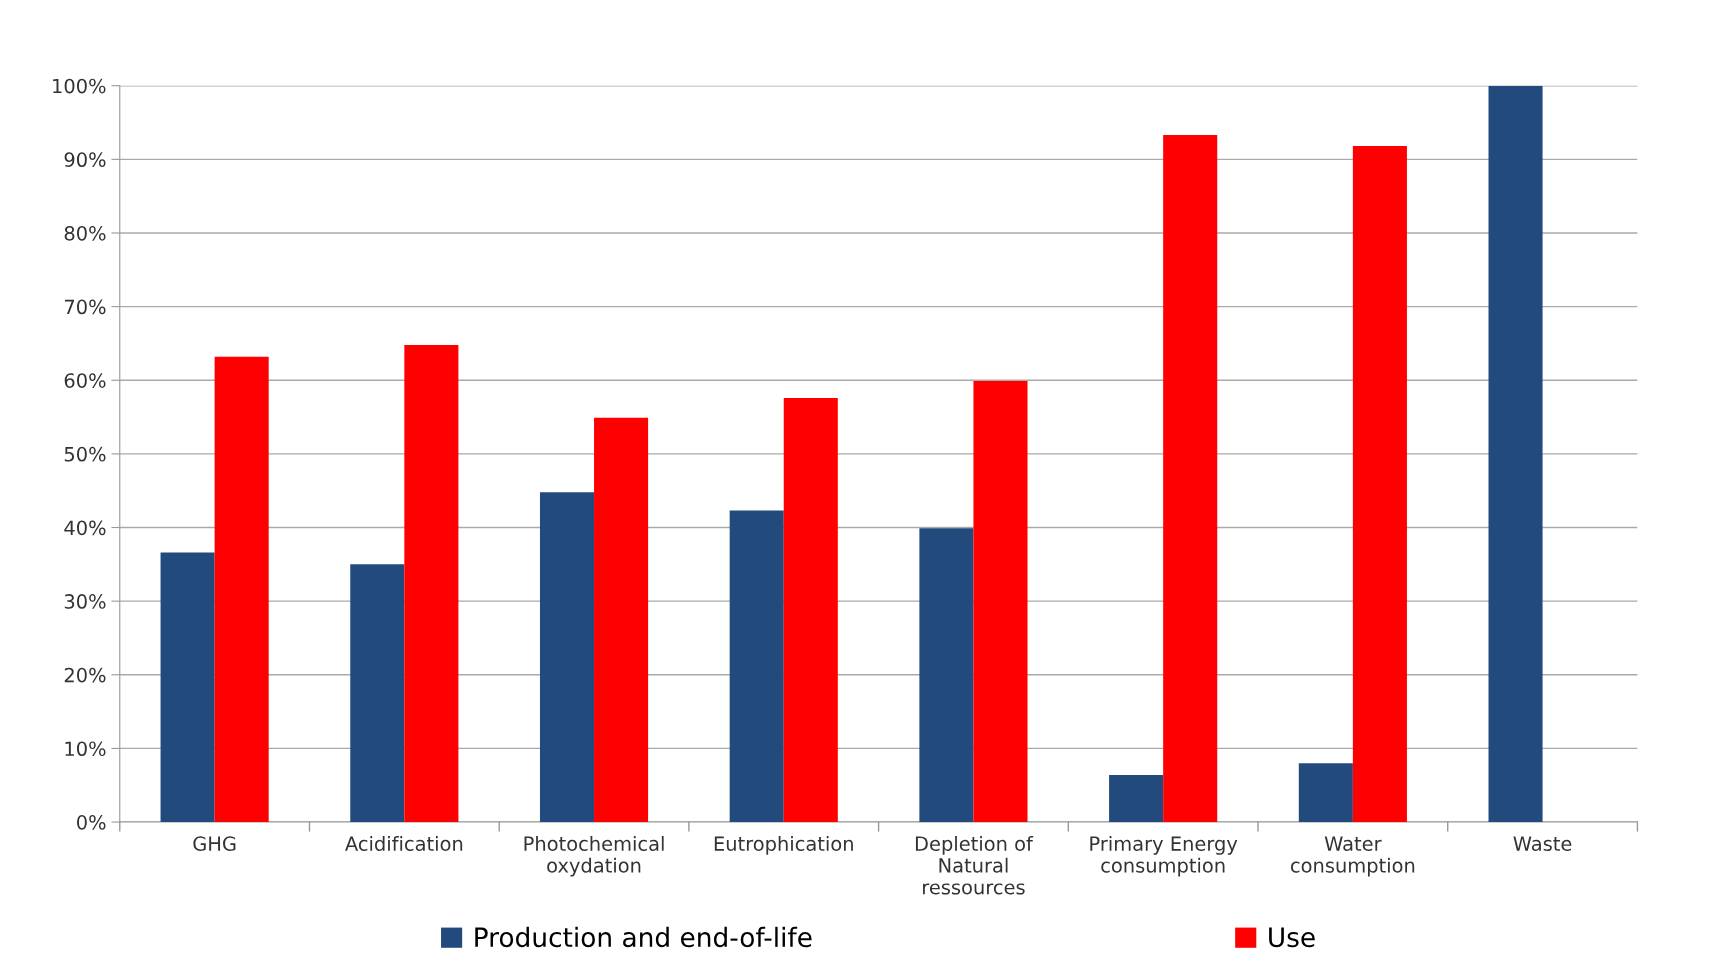  Describe the element at coordinates (85, 749) in the screenshot. I see `y-tick-label: 10%` at that location.